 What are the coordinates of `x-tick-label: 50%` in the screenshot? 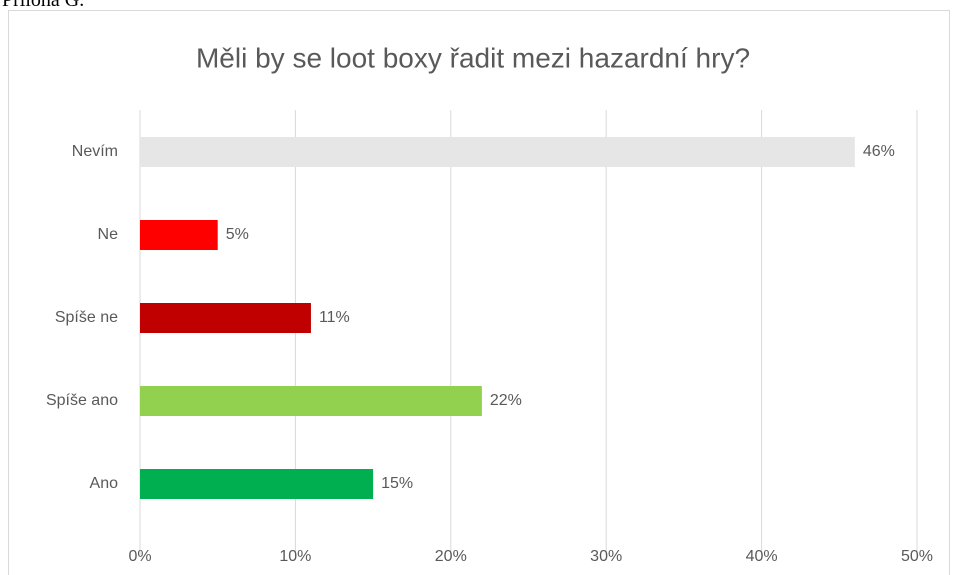 It's located at (917, 556).